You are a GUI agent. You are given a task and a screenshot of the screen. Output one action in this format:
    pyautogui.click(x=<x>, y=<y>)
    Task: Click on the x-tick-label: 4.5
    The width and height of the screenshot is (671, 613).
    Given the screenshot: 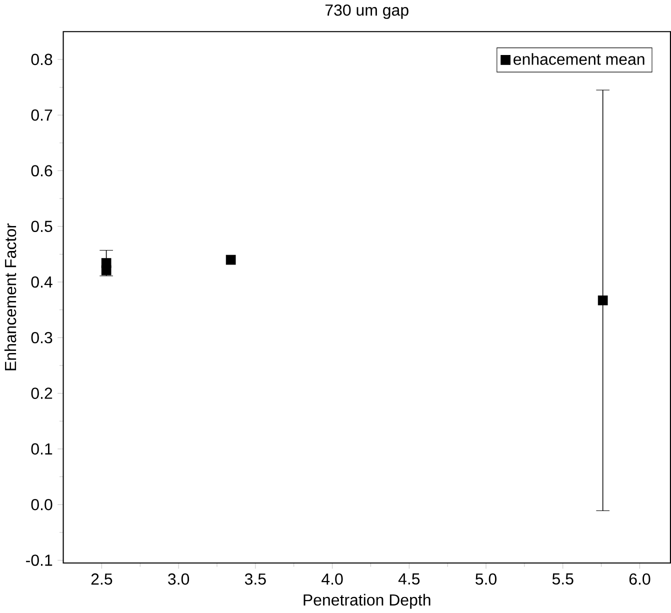 What is the action you would take?
    pyautogui.click(x=409, y=578)
    